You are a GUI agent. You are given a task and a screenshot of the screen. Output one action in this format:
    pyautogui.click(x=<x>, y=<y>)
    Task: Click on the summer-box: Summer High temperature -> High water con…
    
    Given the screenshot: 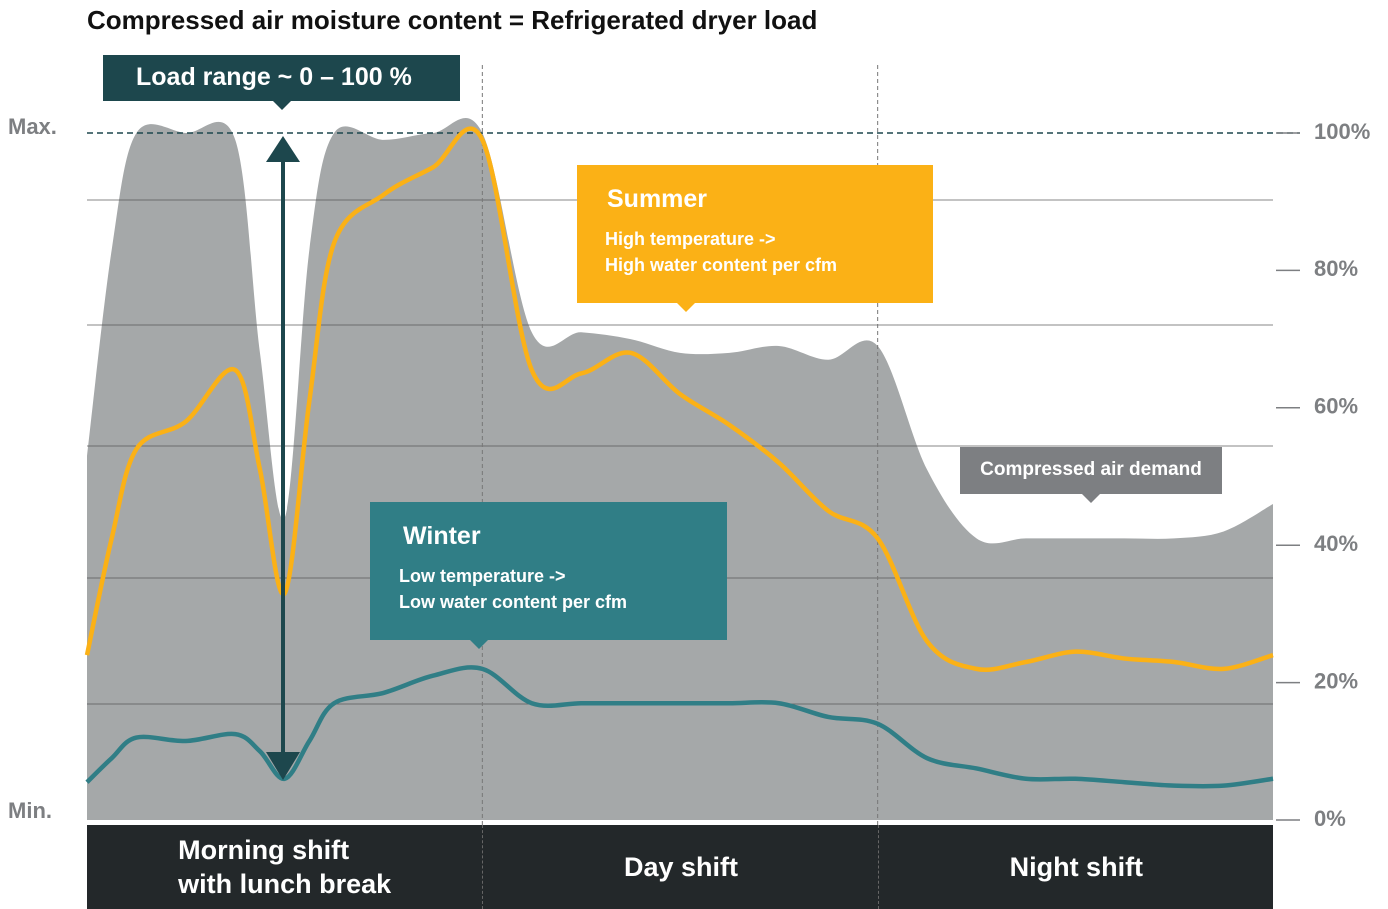 What is the action you would take?
    pyautogui.click(x=755, y=238)
    